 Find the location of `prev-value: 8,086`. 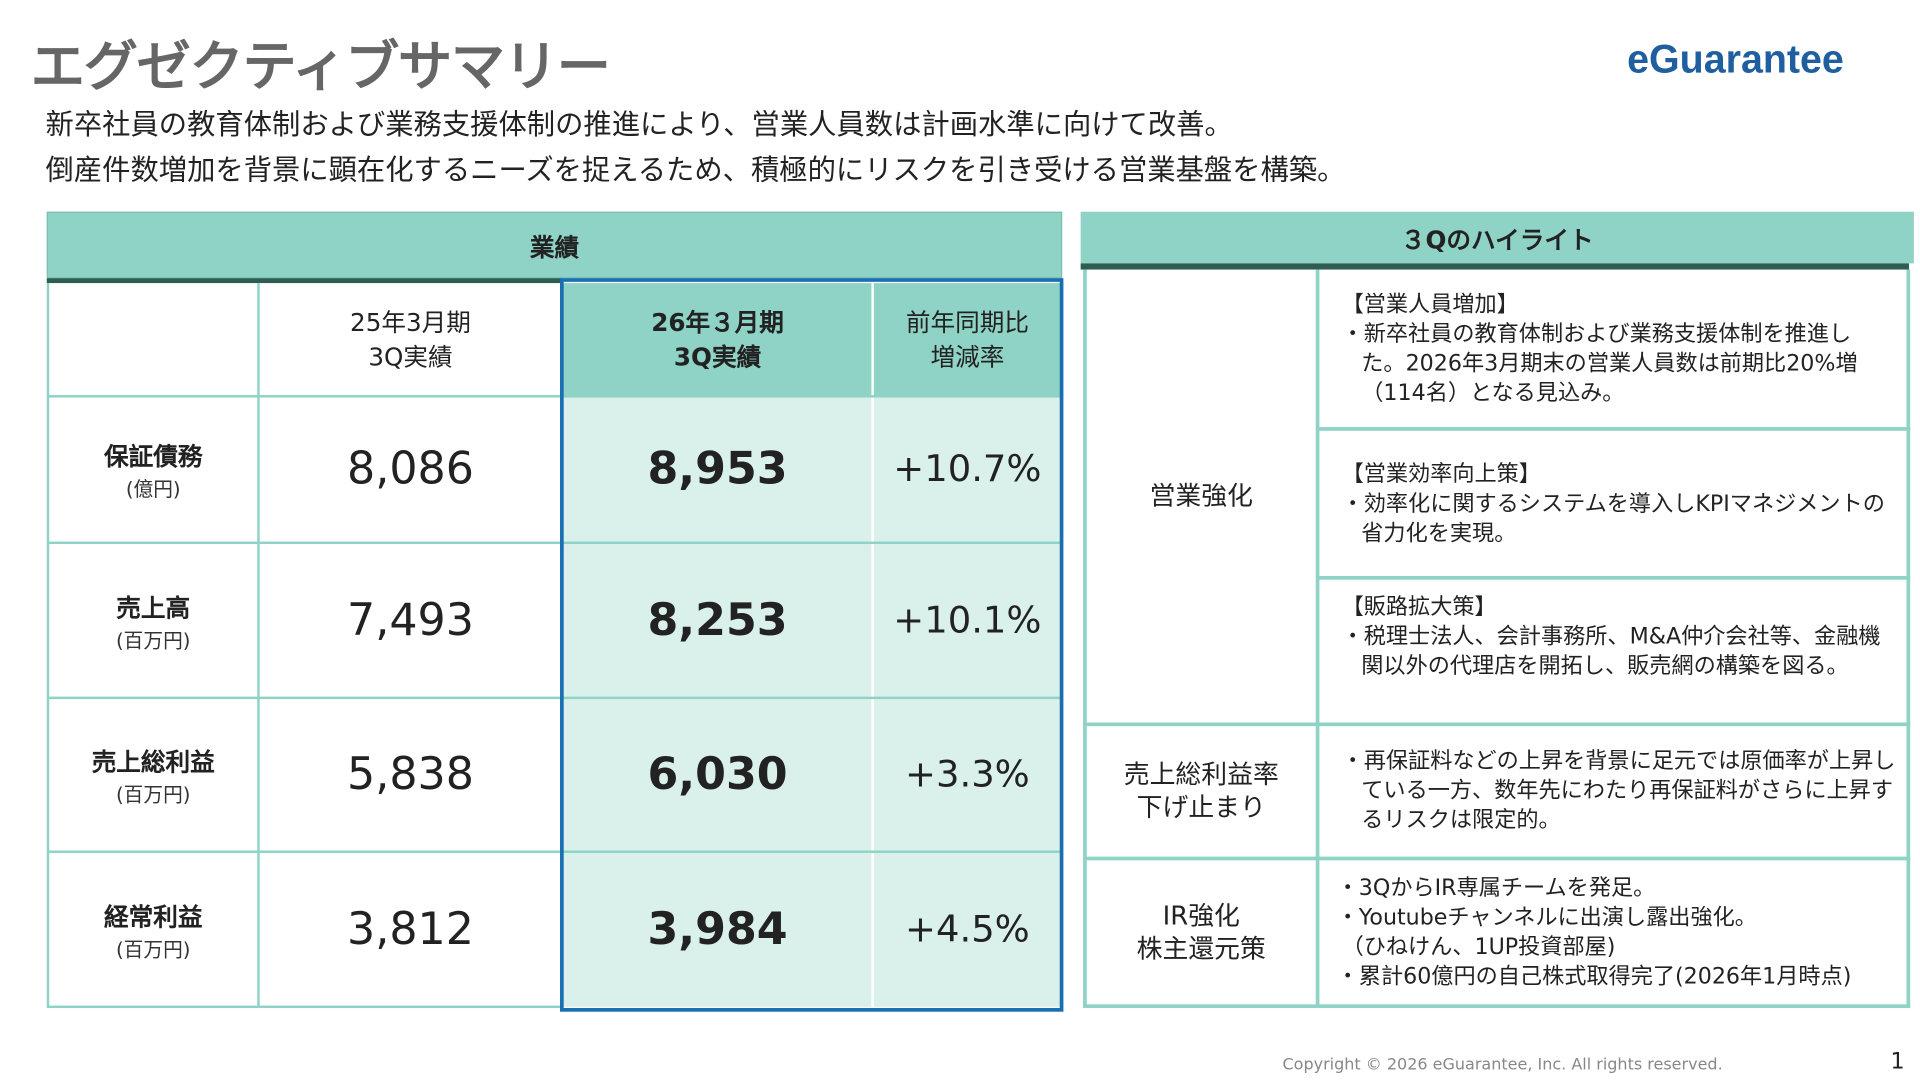

prev-value: 8,086 is located at coordinates (410, 469).